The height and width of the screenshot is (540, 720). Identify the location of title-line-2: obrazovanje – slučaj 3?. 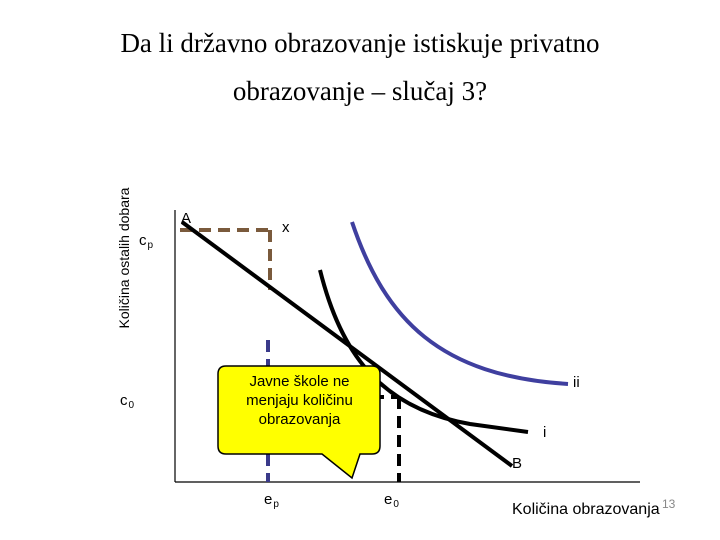
(360, 91).